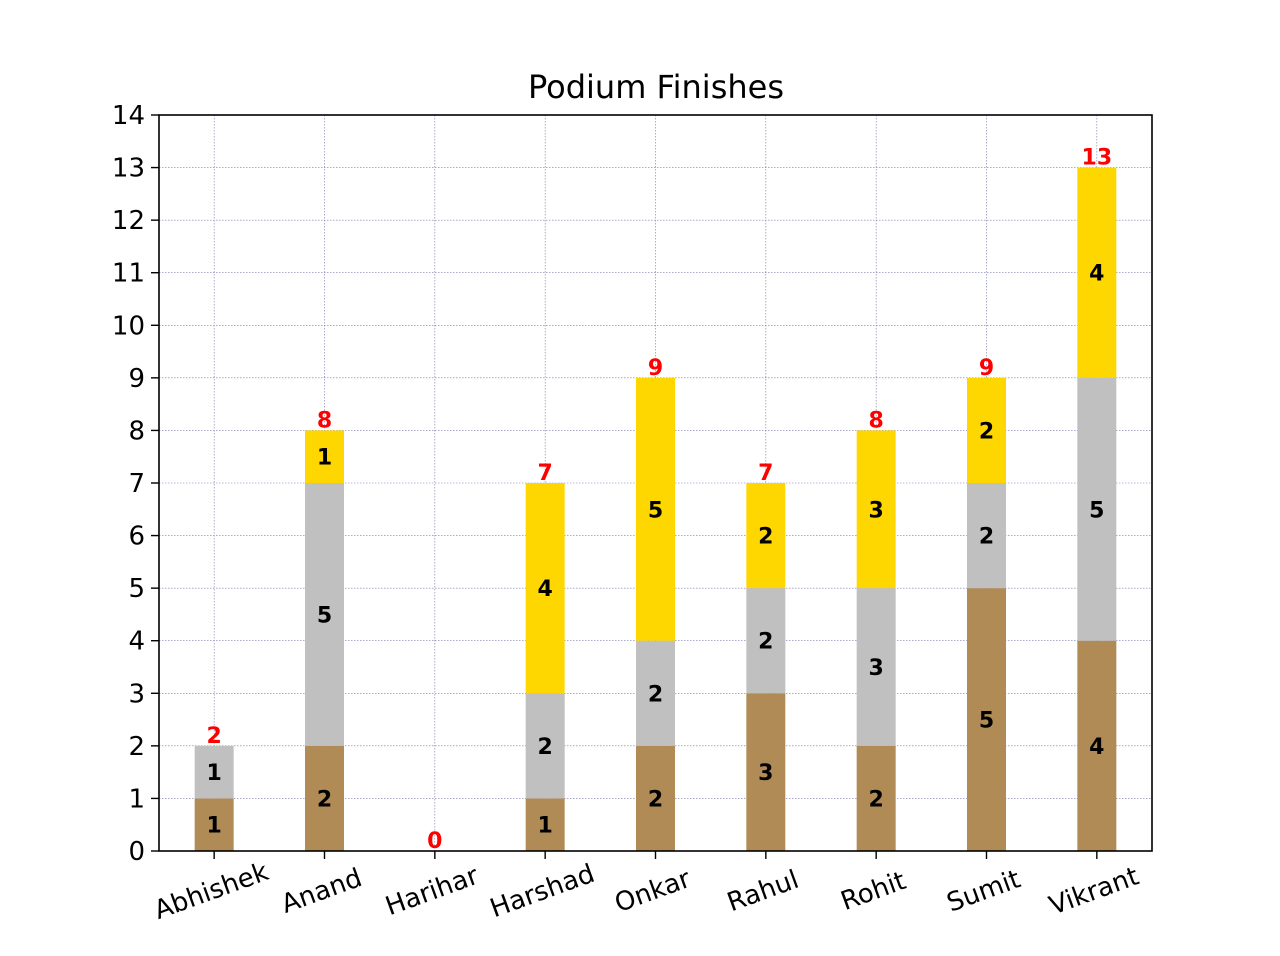 The width and height of the screenshot is (1280, 956). Describe the element at coordinates (136, 484) in the screenshot. I see `y-tick-label: 7` at that location.